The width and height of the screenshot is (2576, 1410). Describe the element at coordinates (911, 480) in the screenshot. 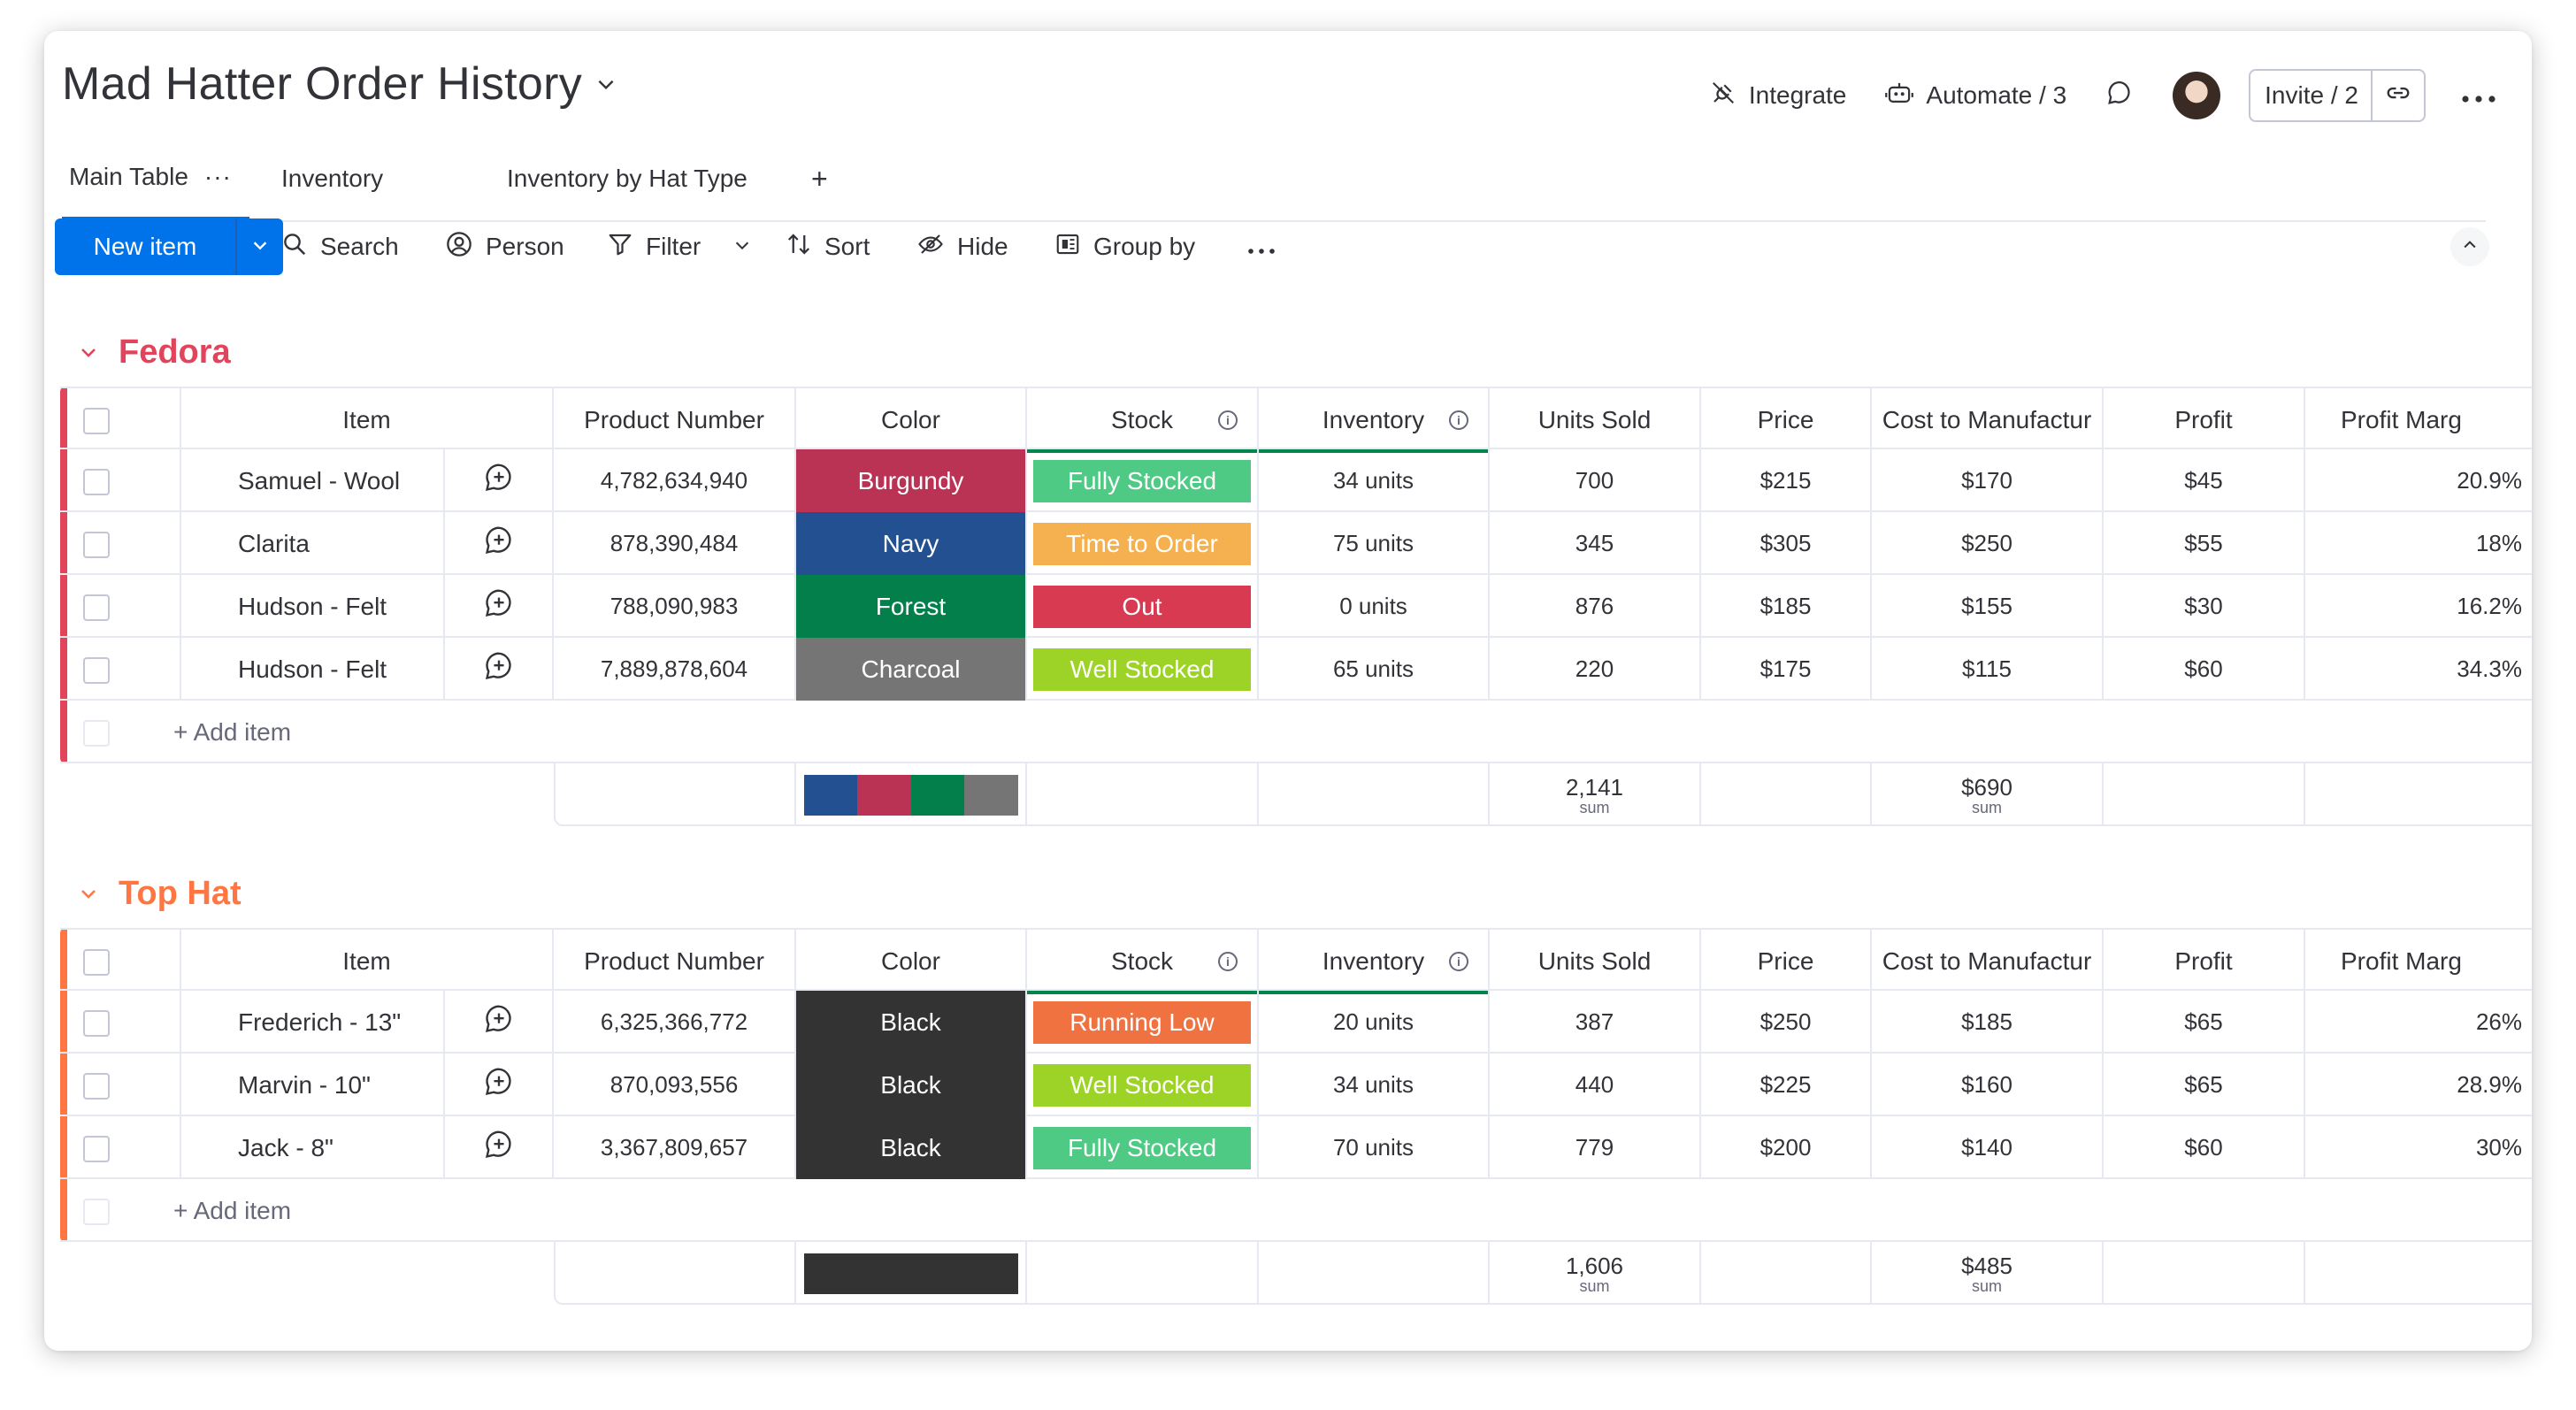

I see `color-status-cell: Burgundy` at that location.